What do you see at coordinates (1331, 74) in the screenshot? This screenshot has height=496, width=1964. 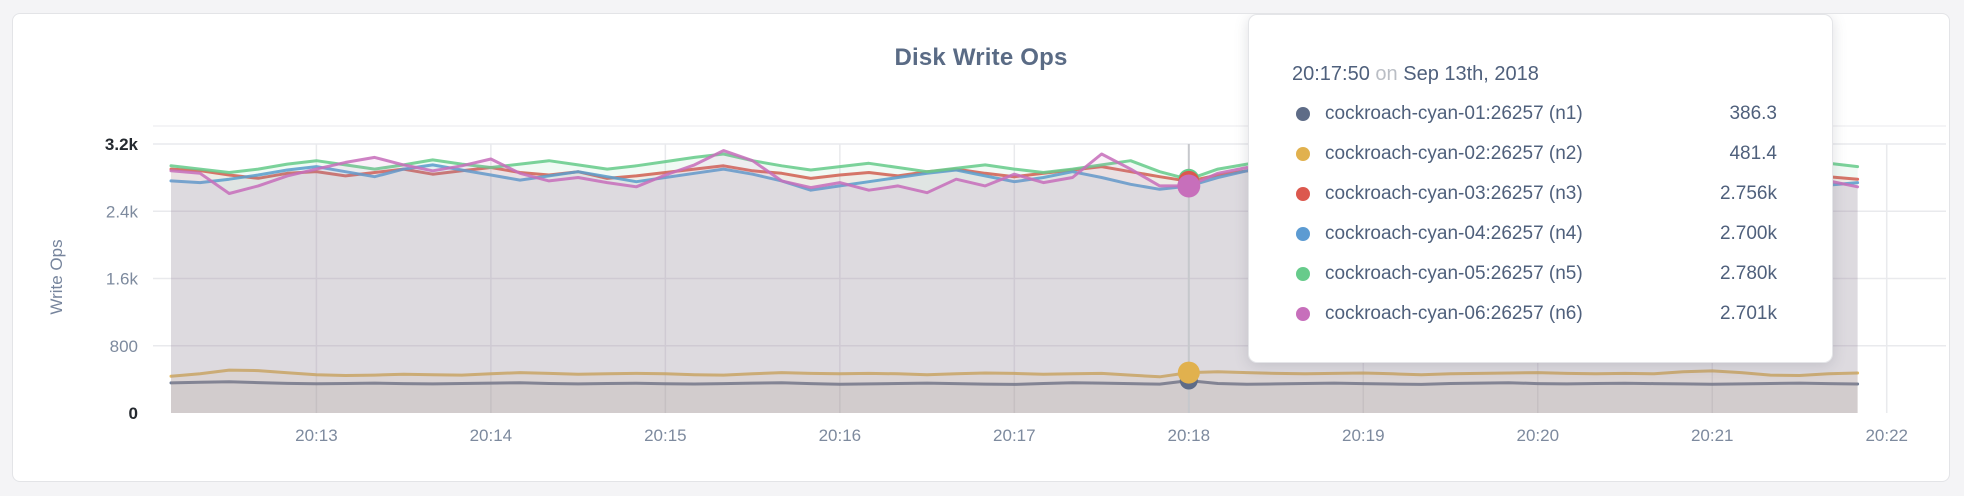 I see `tooltip-time: 20:17:50` at bounding box center [1331, 74].